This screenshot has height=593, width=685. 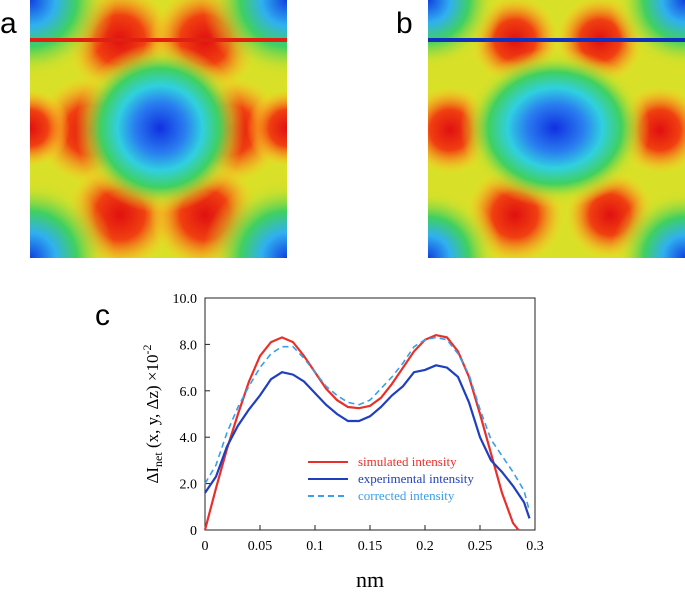 What do you see at coordinates (370, 546) in the screenshot?
I see `x-tick-label: 0.15` at bounding box center [370, 546].